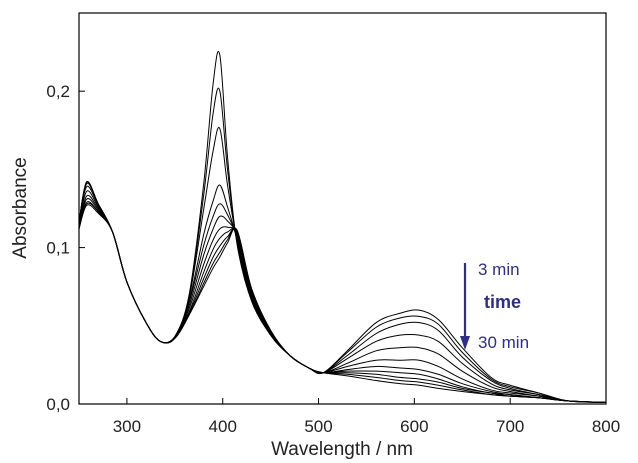 The image size is (638, 463). Describe the element at coordinates (366, 417) in the screenshot. I see `x-axis: 300 400 500 600 700 800` at that location.